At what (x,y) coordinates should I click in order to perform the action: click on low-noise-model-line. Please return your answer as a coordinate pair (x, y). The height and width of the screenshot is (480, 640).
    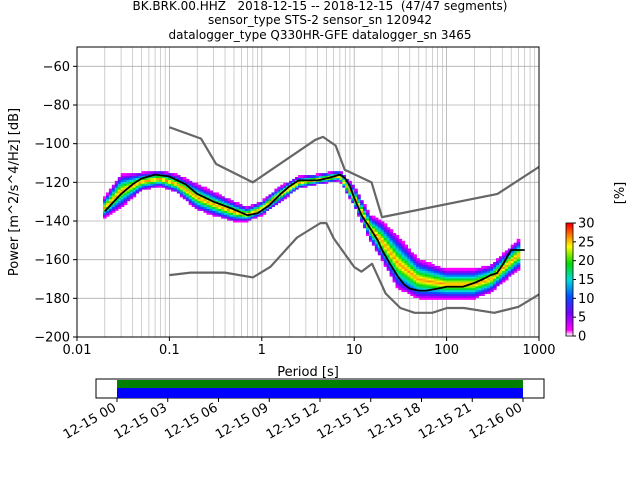
    Looking at the image, I should click on (354, 268).